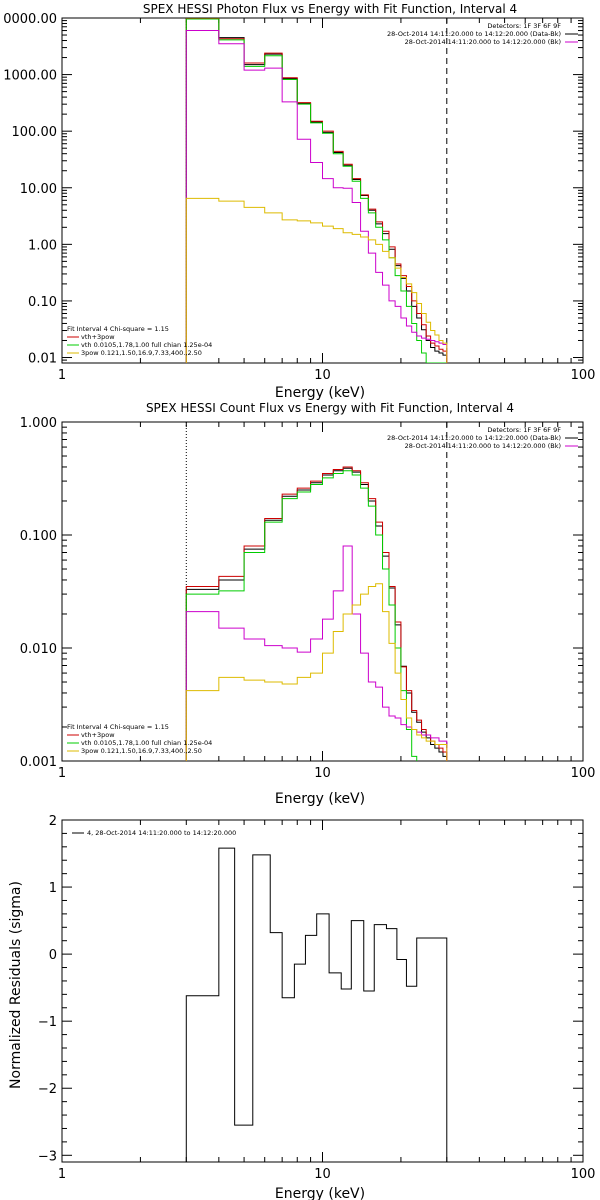 The height and width of the screenshot is (1200, 600). I want to click on residual-panel-ylabel: Normalized Residuals (sigma), so click(16, 985).